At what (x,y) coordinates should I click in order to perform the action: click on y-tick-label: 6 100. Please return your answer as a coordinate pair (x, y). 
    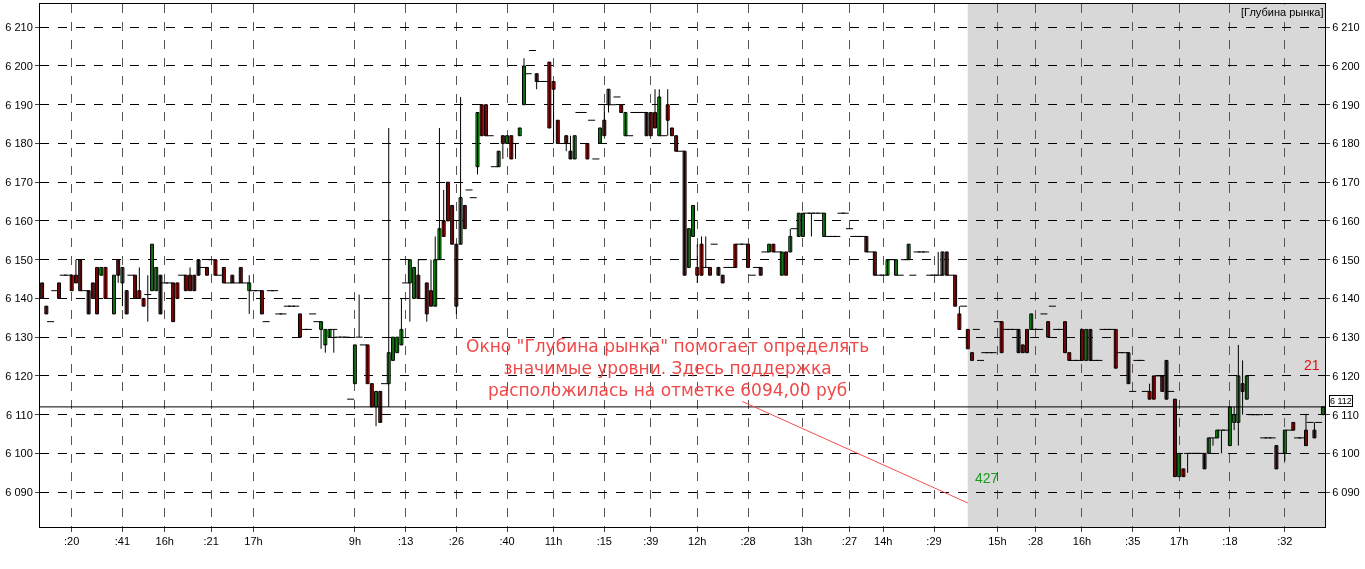
    Looking at the image, I should click on (19, 453).